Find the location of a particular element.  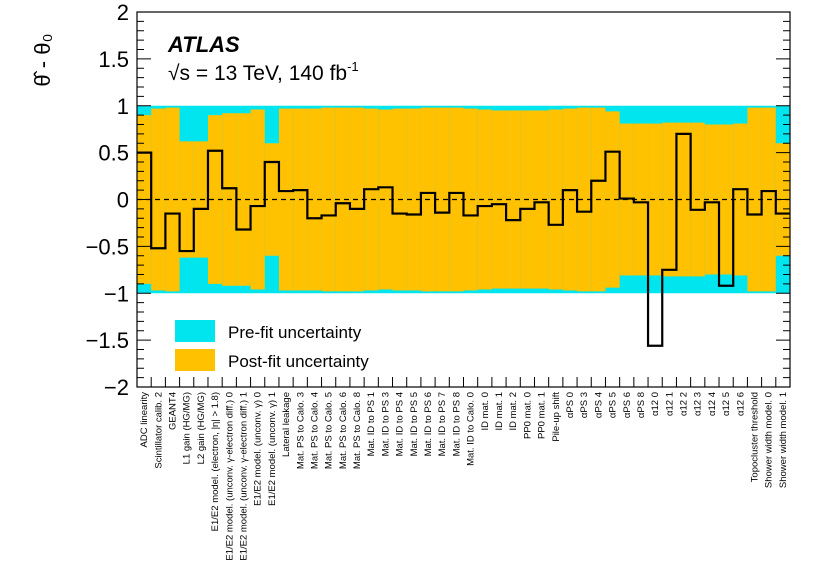

y-tick-label-5: −0.5 is located at coordinates (107, 246).